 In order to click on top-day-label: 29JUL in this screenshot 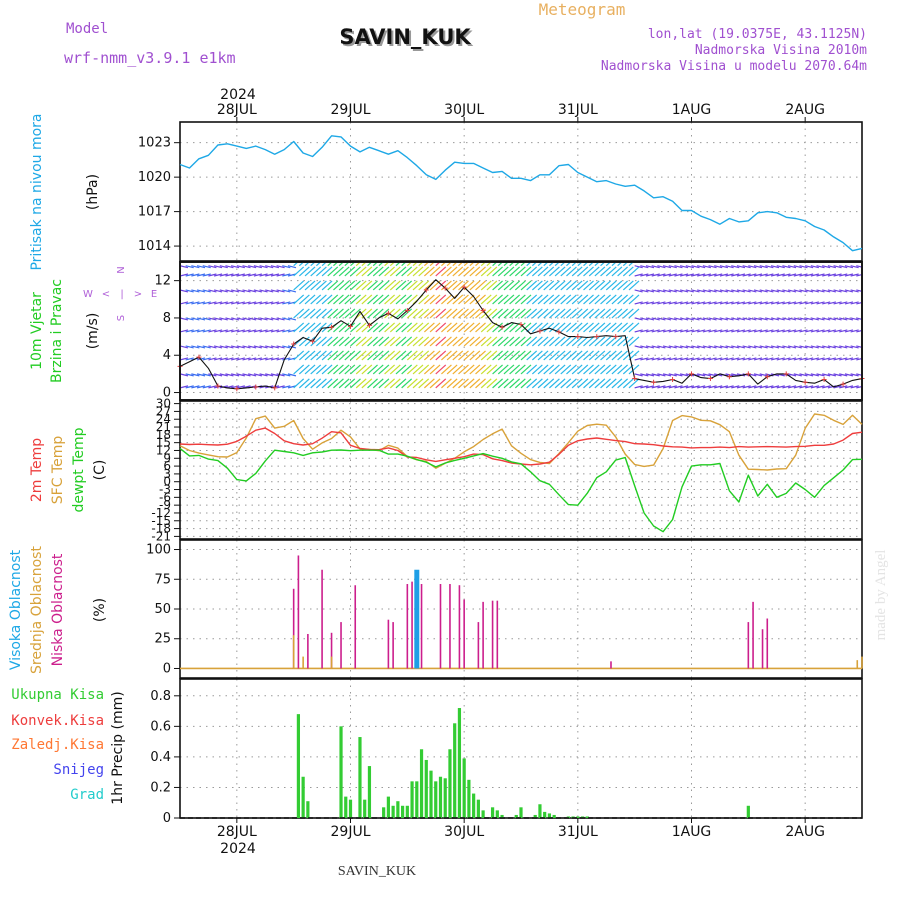, I will do `click(351, 110)`.